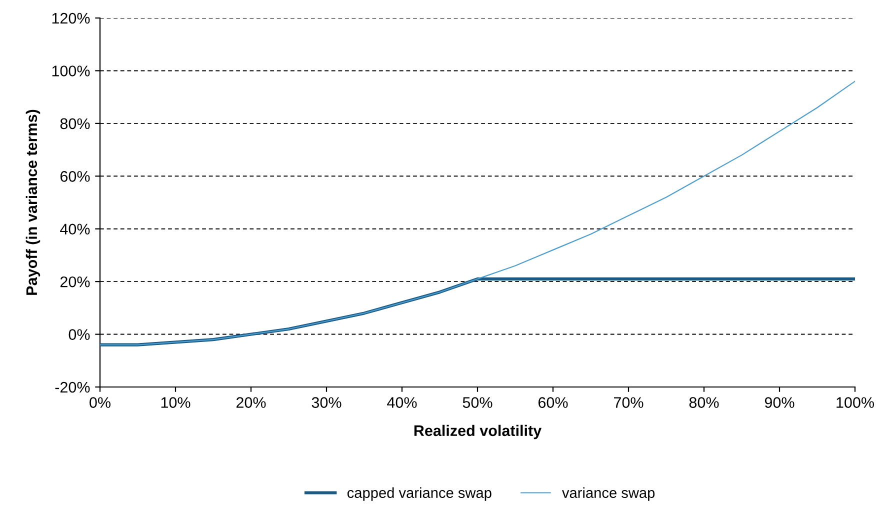  What do you see at coordinates (251, 402) in the screenshot?
I see `x-tick-label: 20%` at bounding box center [251, 402].